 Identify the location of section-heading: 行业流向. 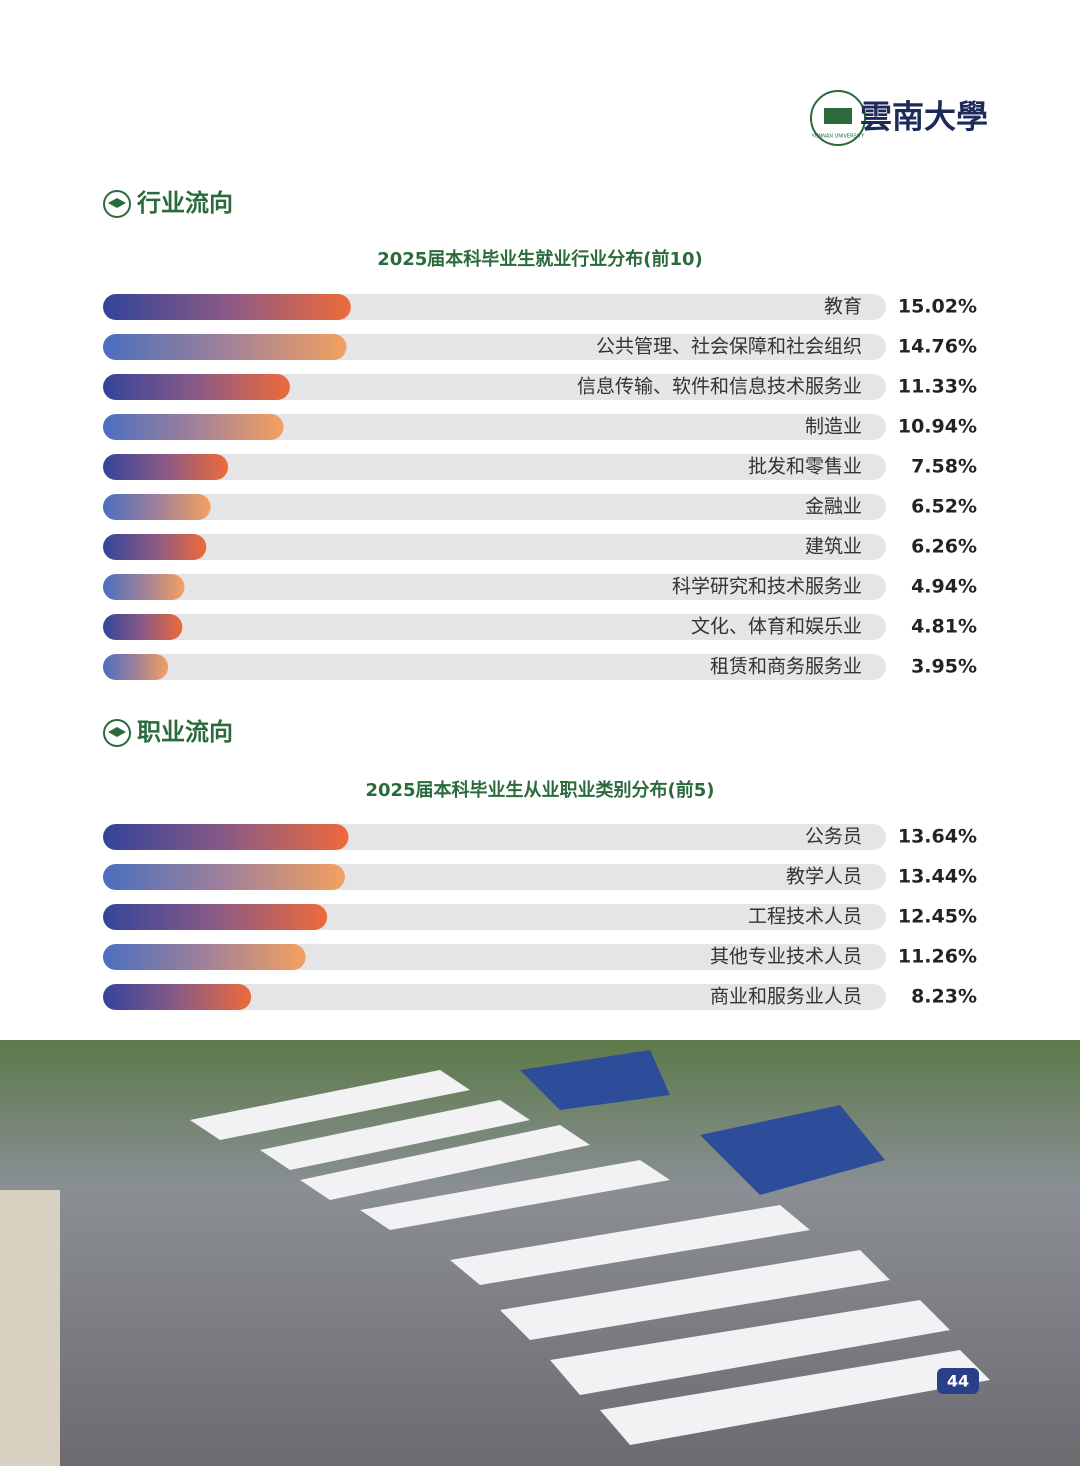
(184, 203).